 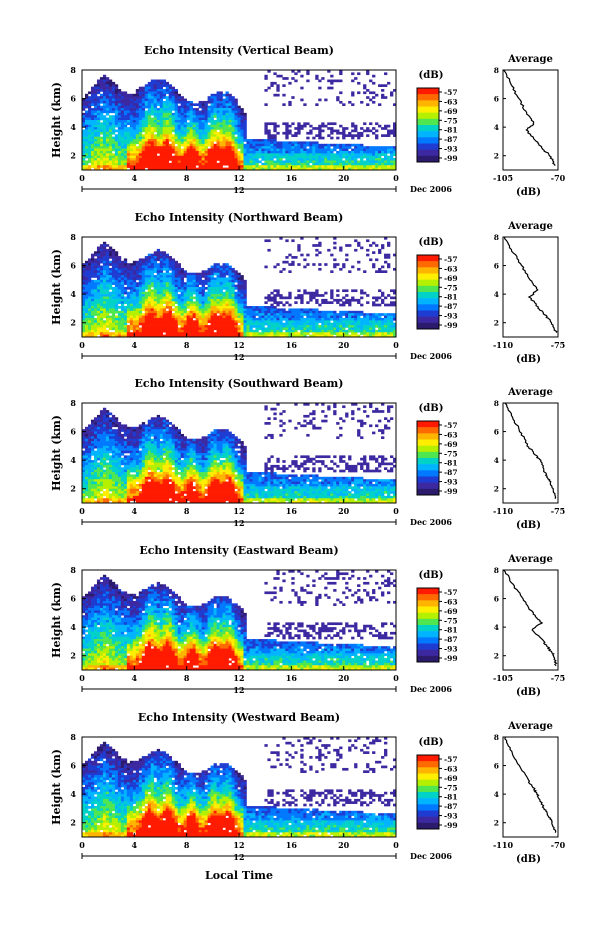 What do you see at coordinates (135, 178) in the screenshot?
I see `x-tick-label: 4` at bounding box center [135, 178].